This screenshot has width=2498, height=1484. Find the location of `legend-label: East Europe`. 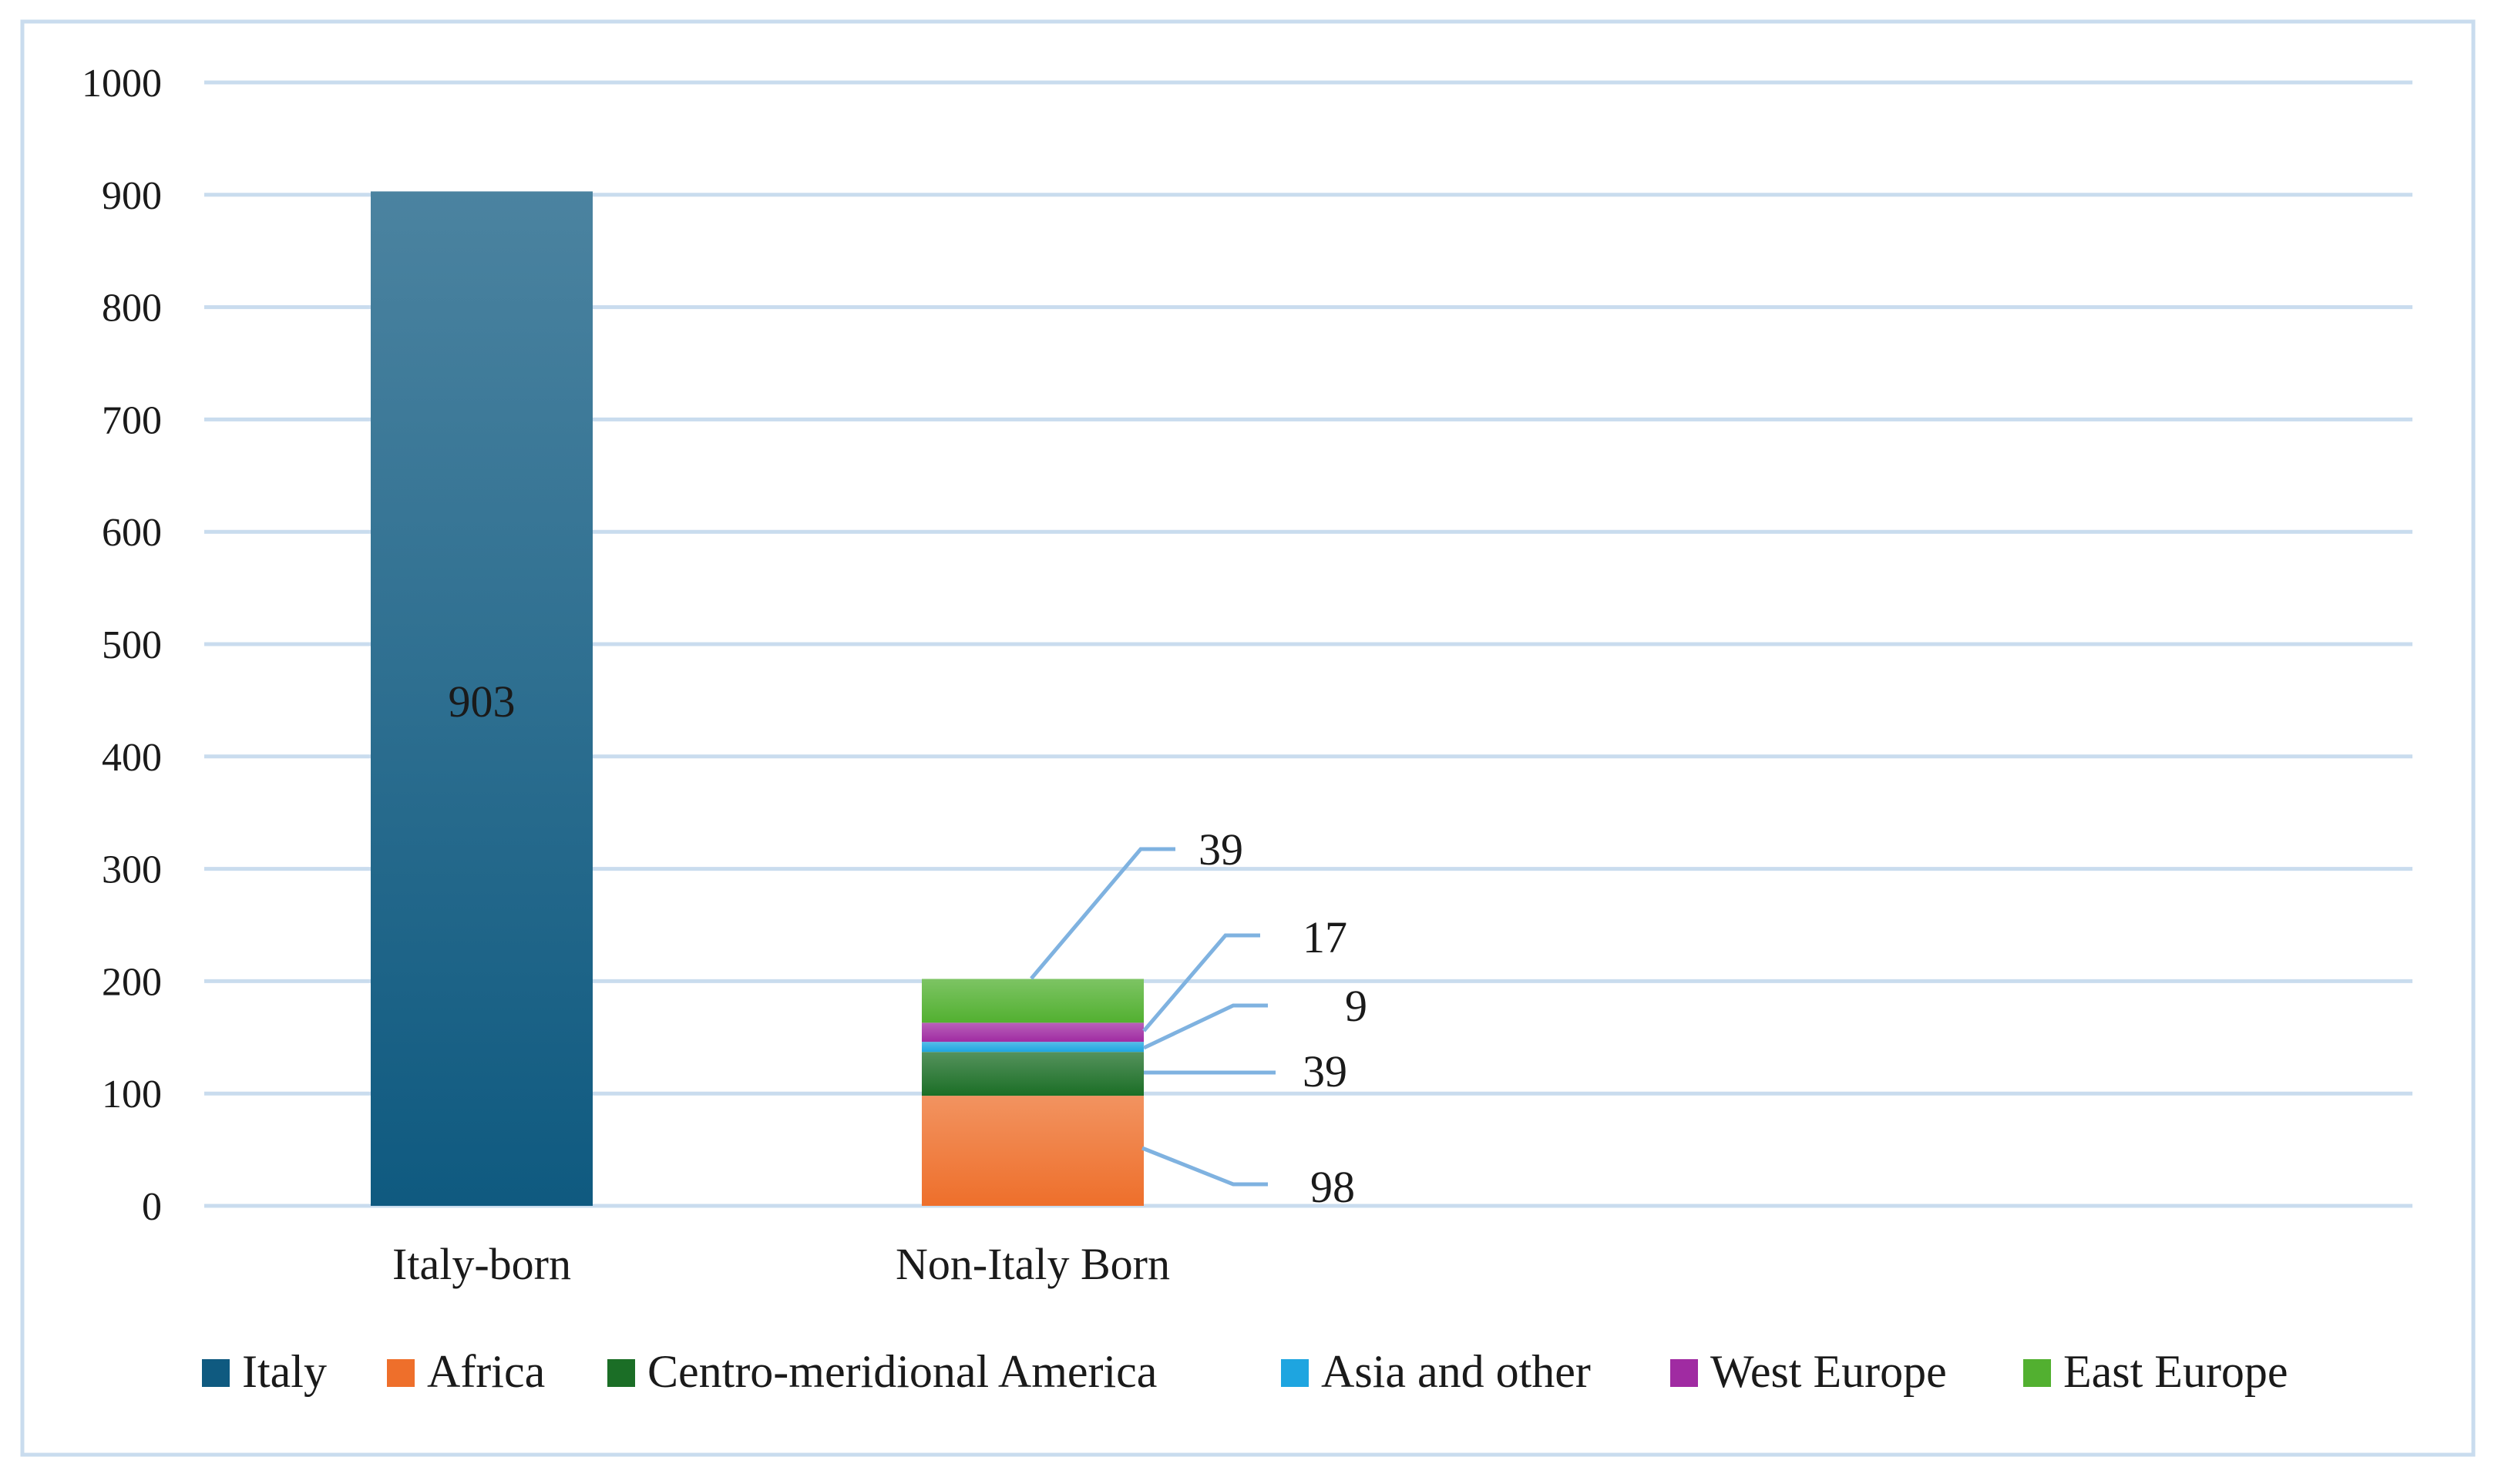

legend-label: East Europe is located at coordinates (2175, 1371).